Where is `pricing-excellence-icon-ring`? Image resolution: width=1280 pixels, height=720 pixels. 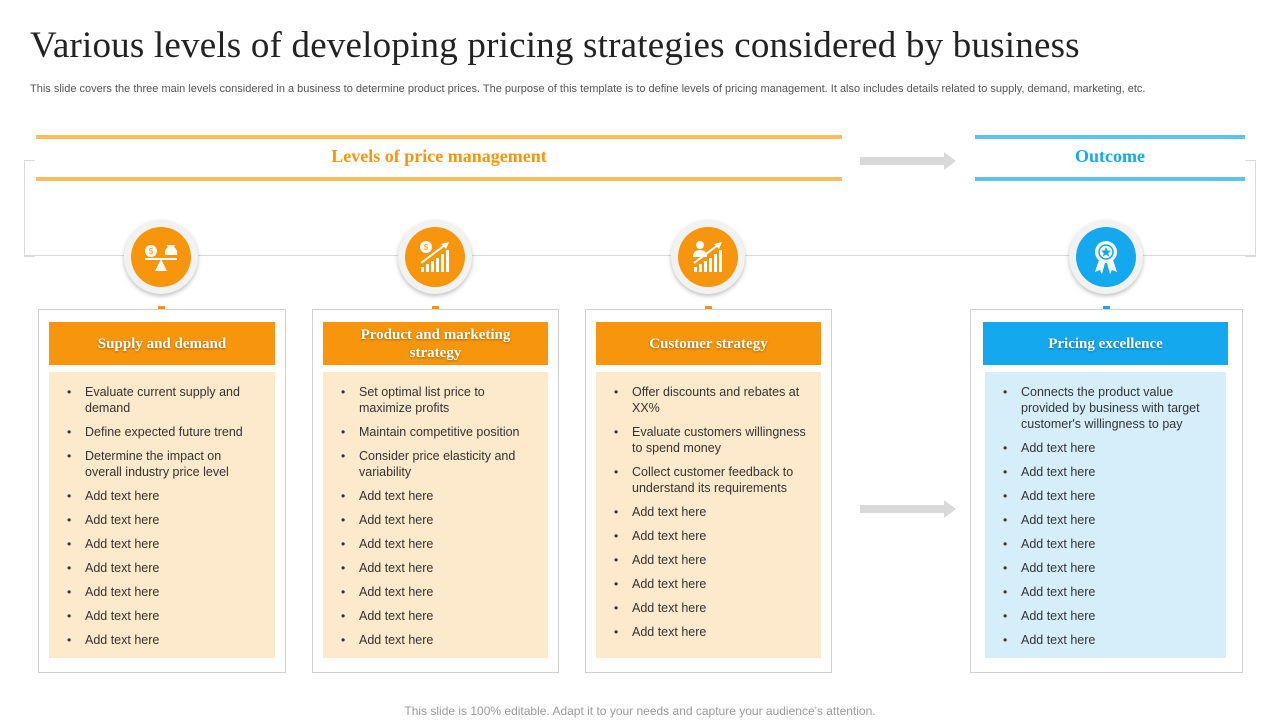 pricing-excellence-icon-ring is located at coordinates (1106, 257).